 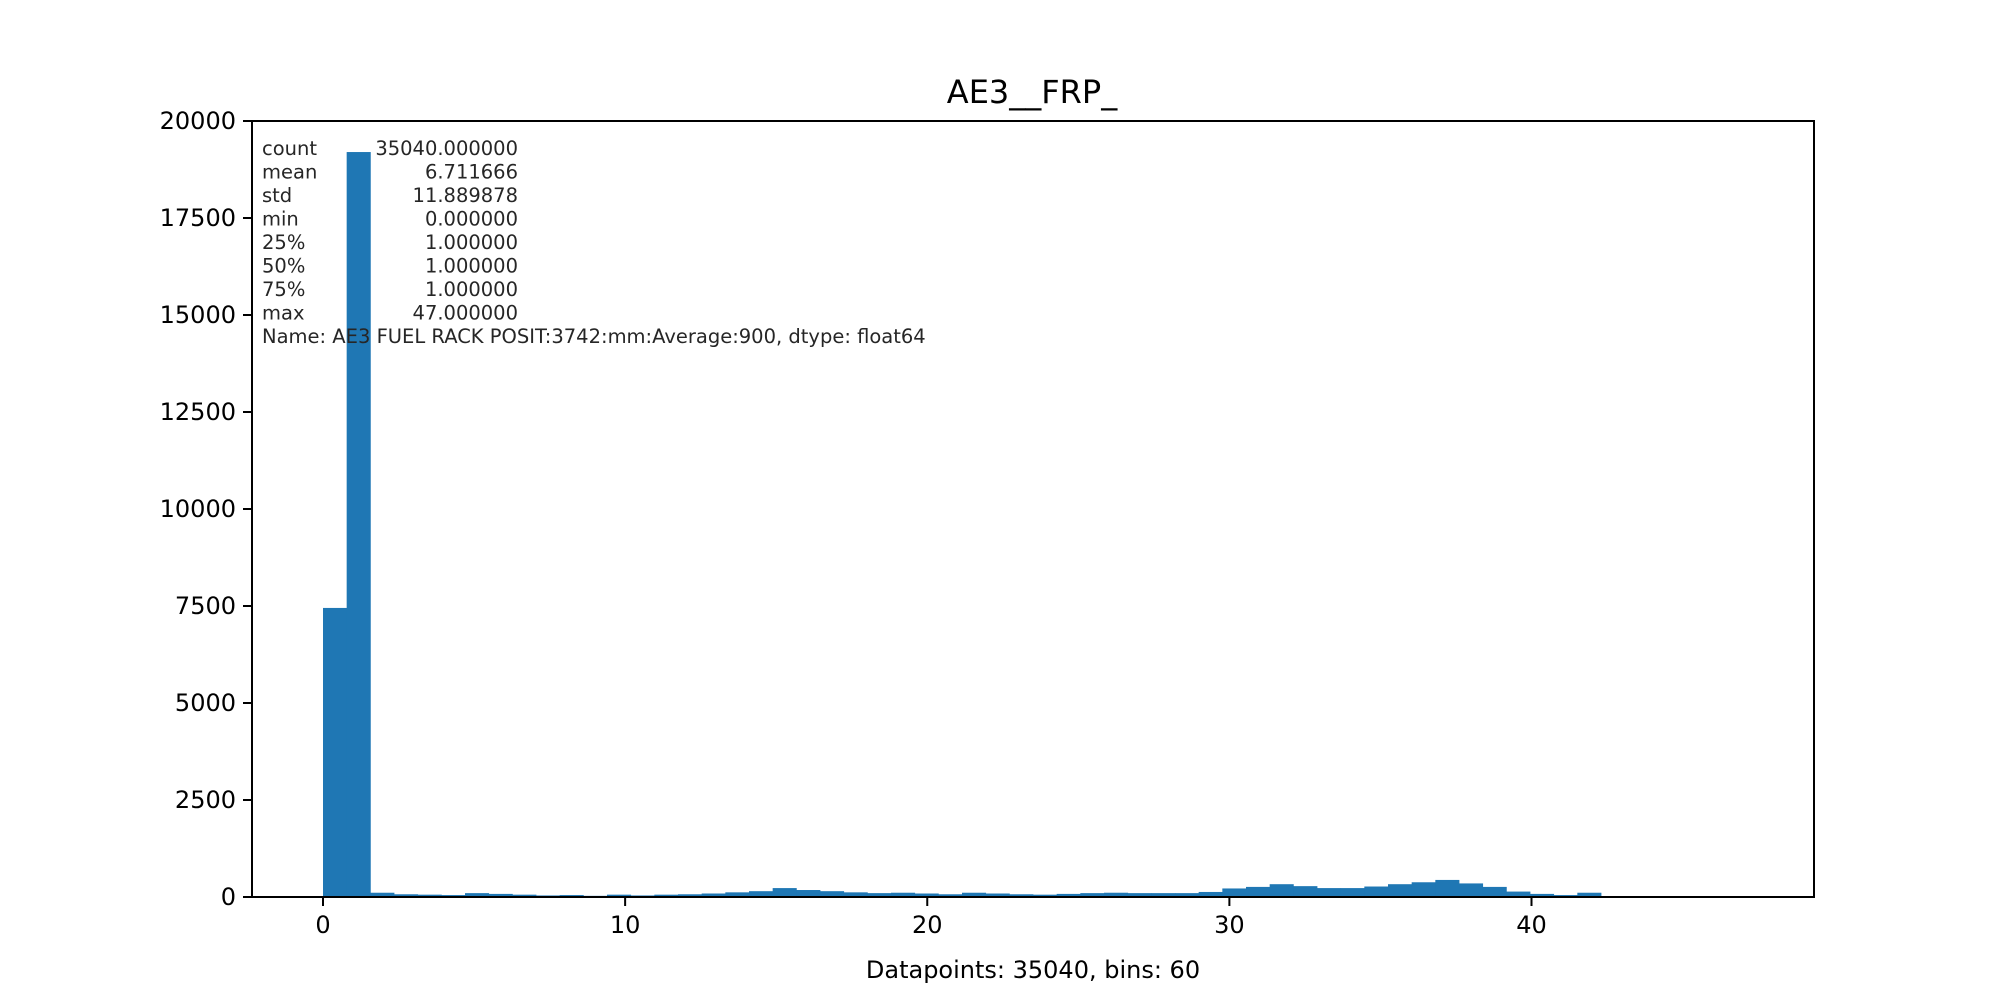 I want to click on chart-title: AE3__FRP_, so click(x=1032, y=92).